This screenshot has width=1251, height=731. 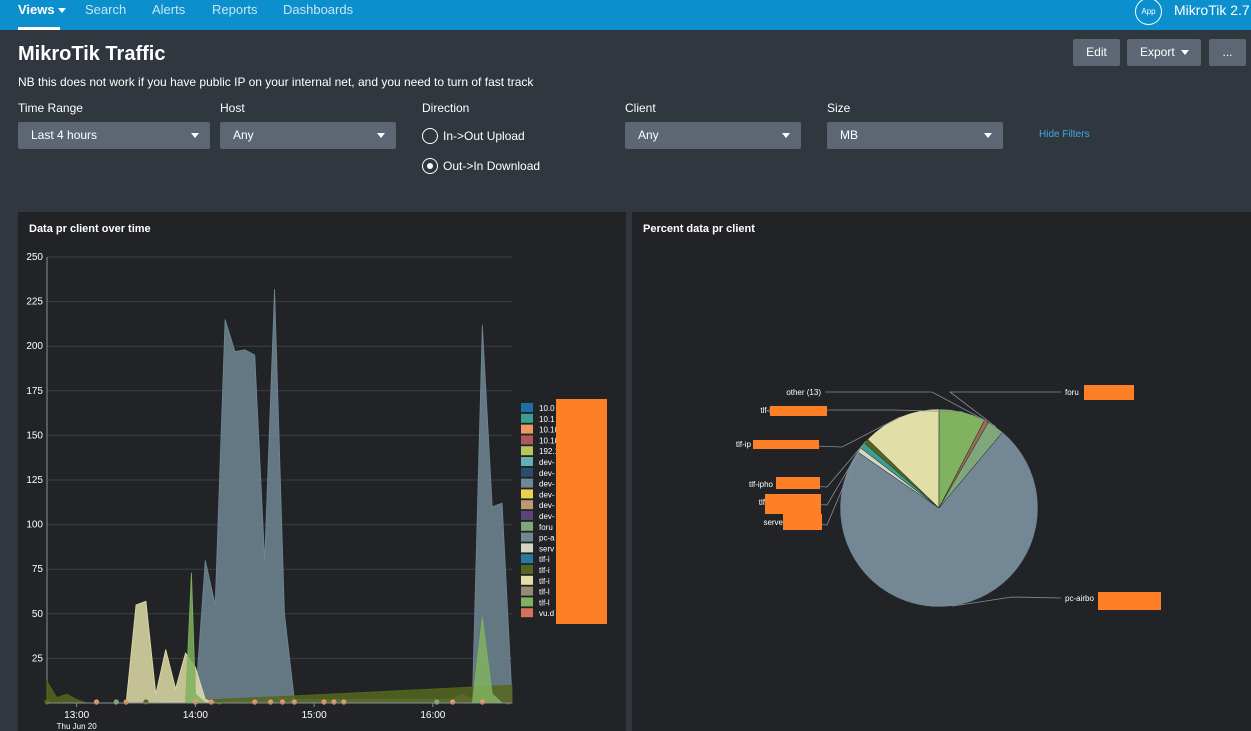 What do you see at coordinates (314, 715) in the screenshot?
I see `x-tick-label: 15:00` at bounding box center [314, 715].